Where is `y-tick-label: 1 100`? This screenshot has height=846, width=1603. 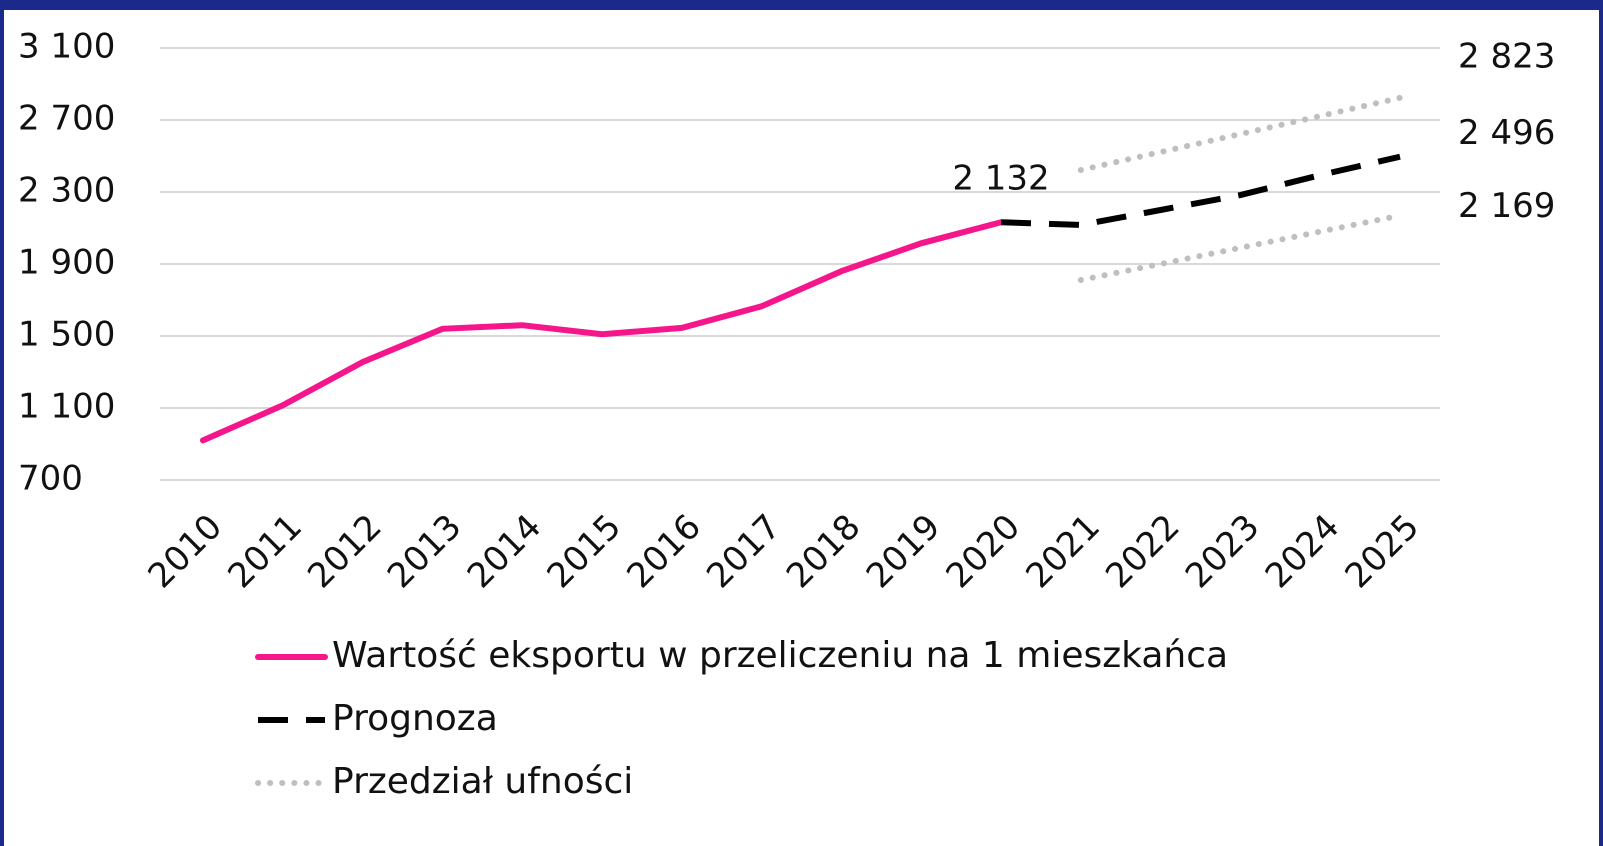
y-tick-label: 1 100 is located at coordinates (66, 407).